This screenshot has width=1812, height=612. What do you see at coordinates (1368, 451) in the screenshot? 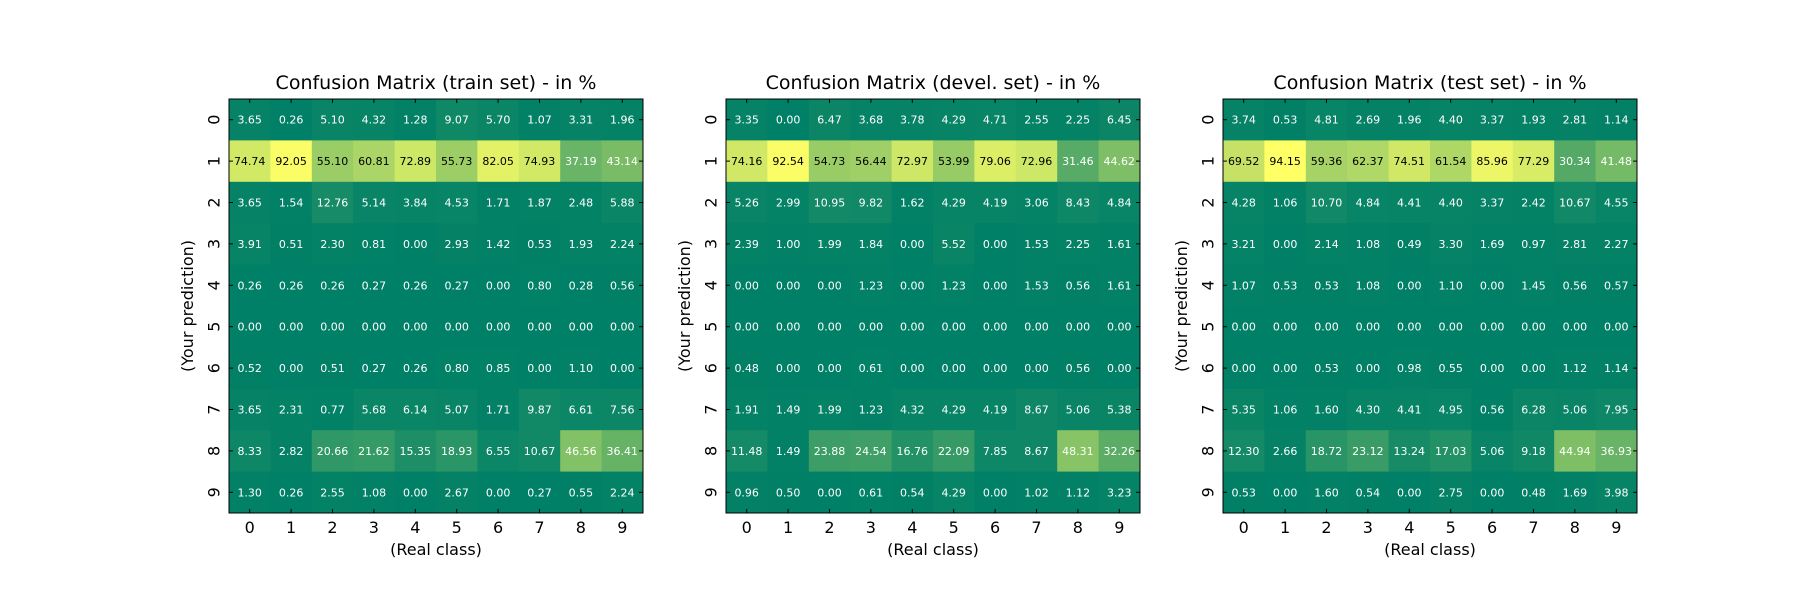
I see `cell-label: 23.12` at bounding box center [1368, 451].